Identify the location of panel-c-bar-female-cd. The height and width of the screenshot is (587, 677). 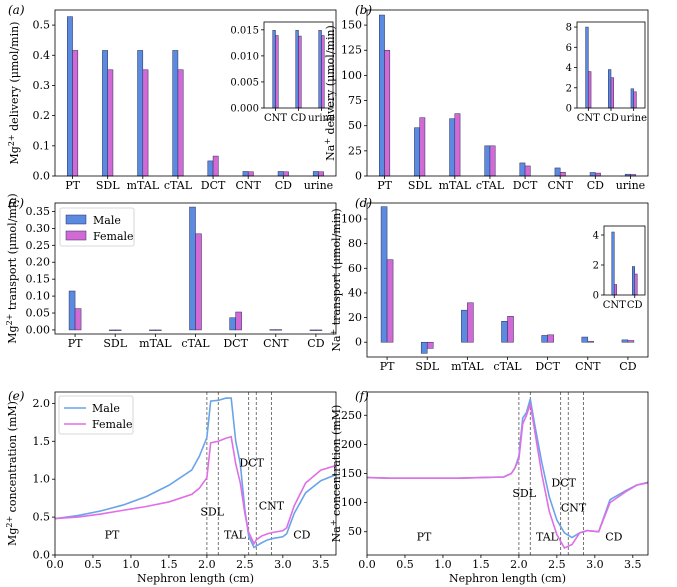
(319, 330).